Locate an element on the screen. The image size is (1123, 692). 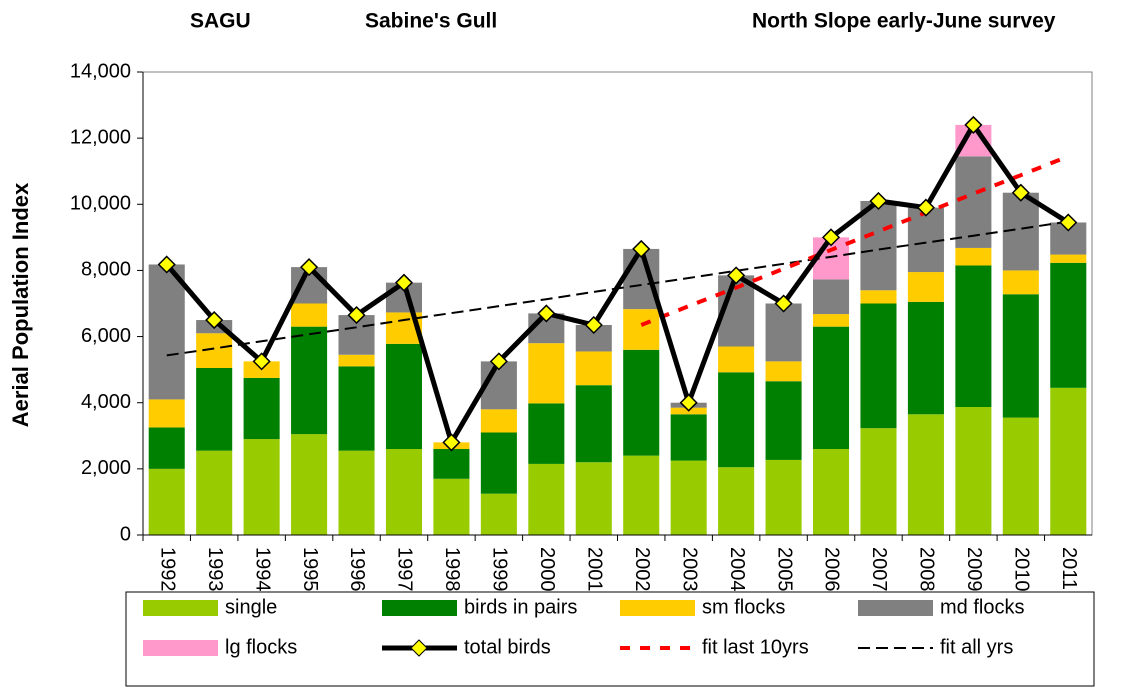
legend-label: single is located at coordinates (251, 607).